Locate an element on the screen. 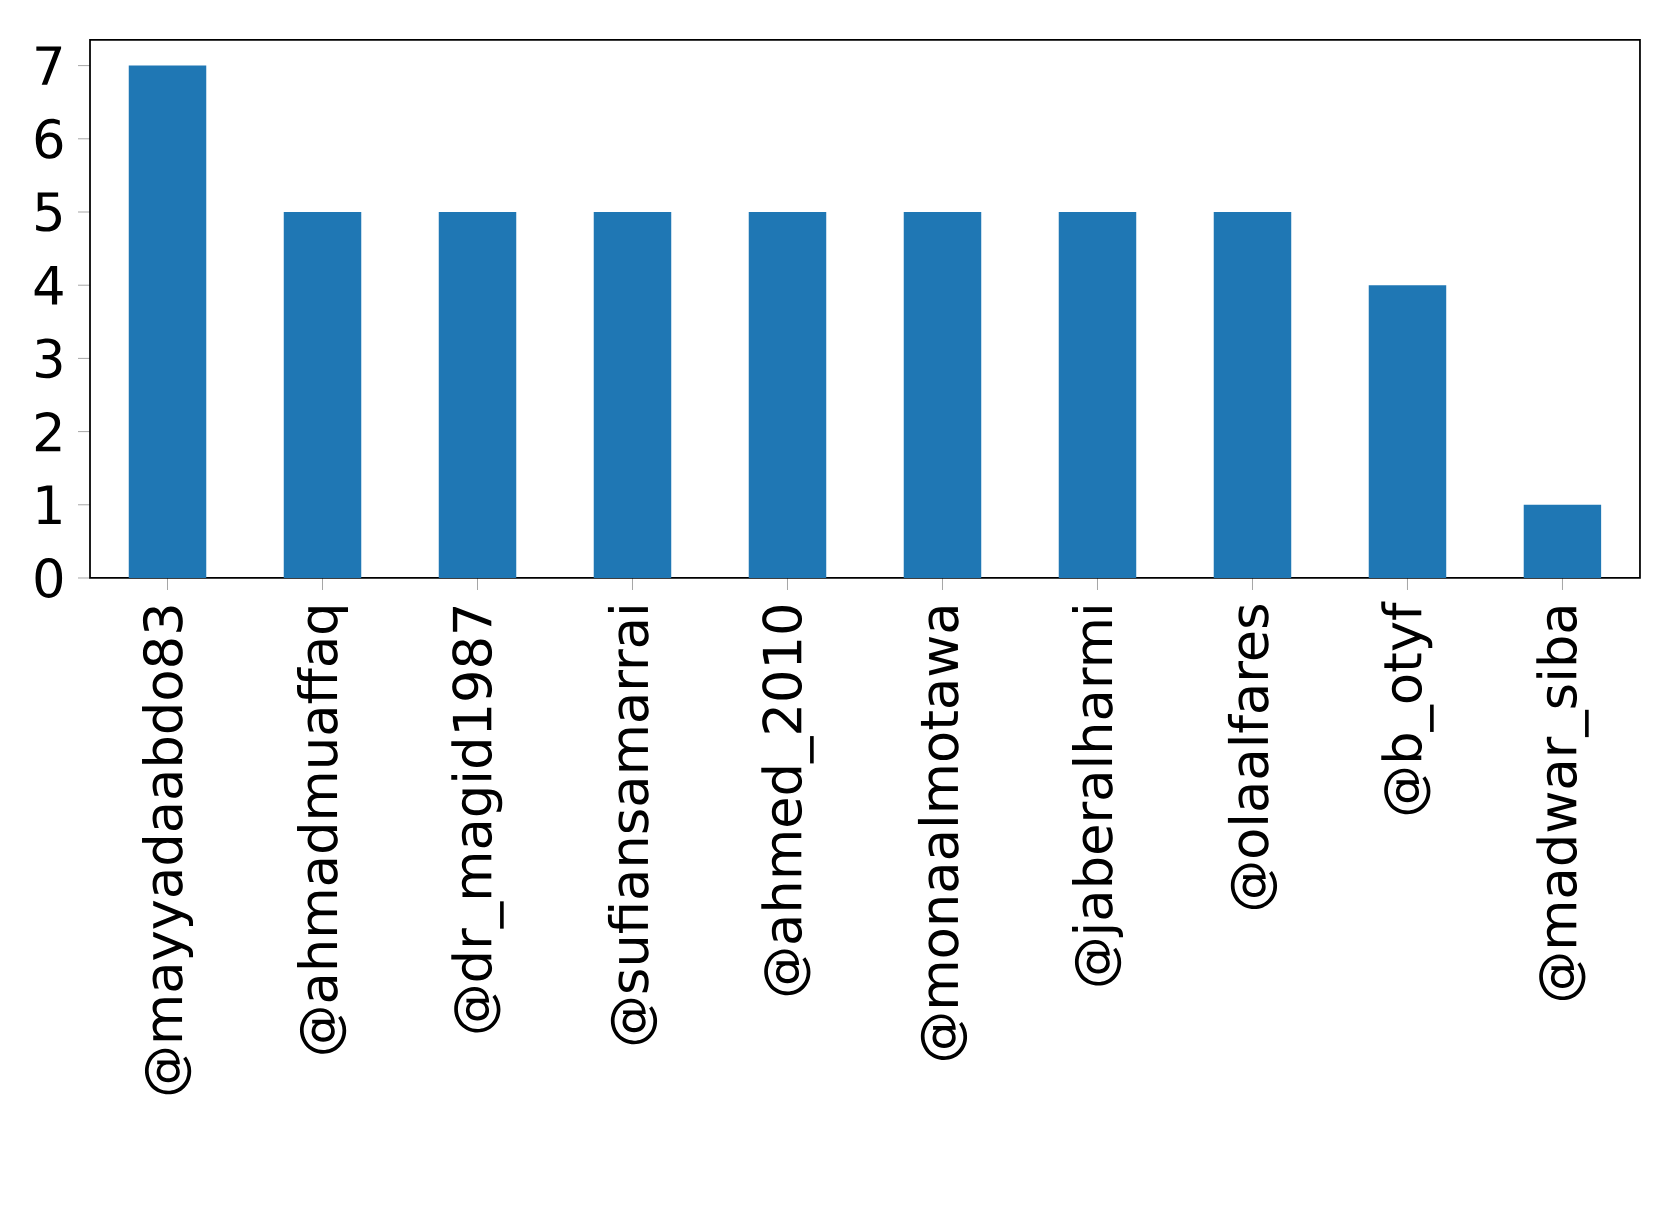  x-tick-label: @monaalmotawa is located at coordinates (942, 833).